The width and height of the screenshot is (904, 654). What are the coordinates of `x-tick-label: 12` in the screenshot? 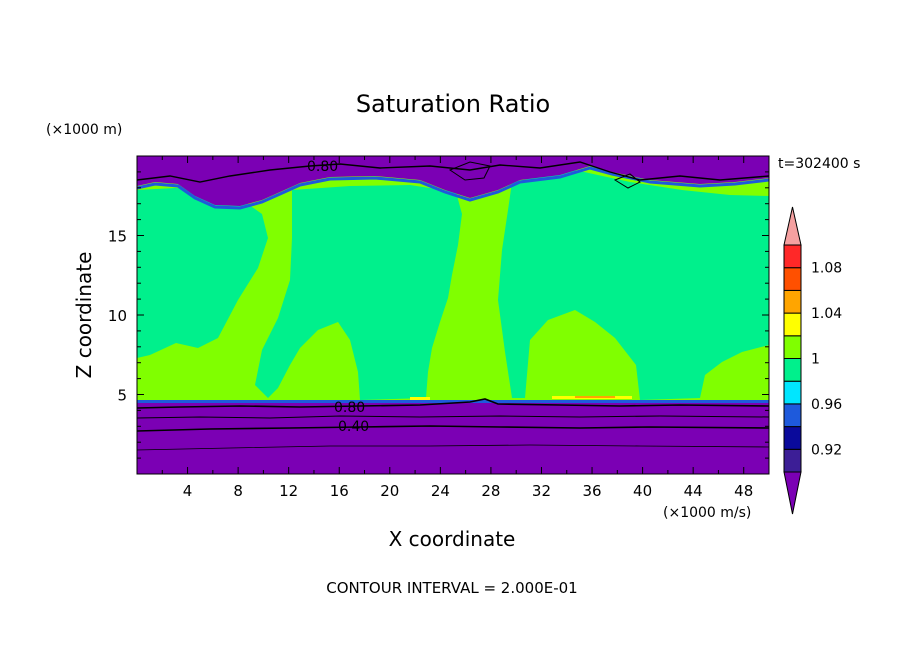 It's located at (288, 491).